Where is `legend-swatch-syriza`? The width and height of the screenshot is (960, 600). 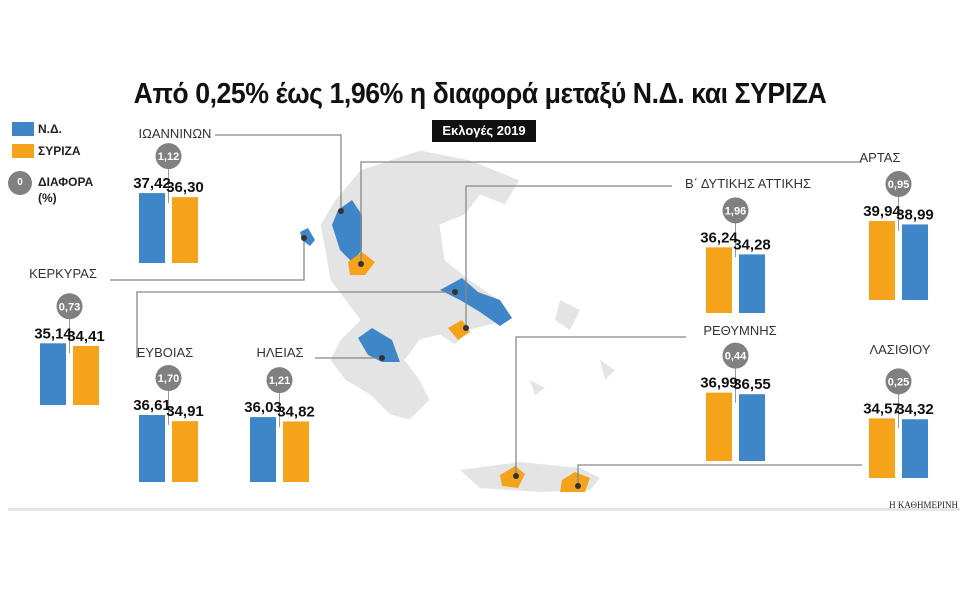 legend-swatch-syriza is located at coordinates (23, 151).